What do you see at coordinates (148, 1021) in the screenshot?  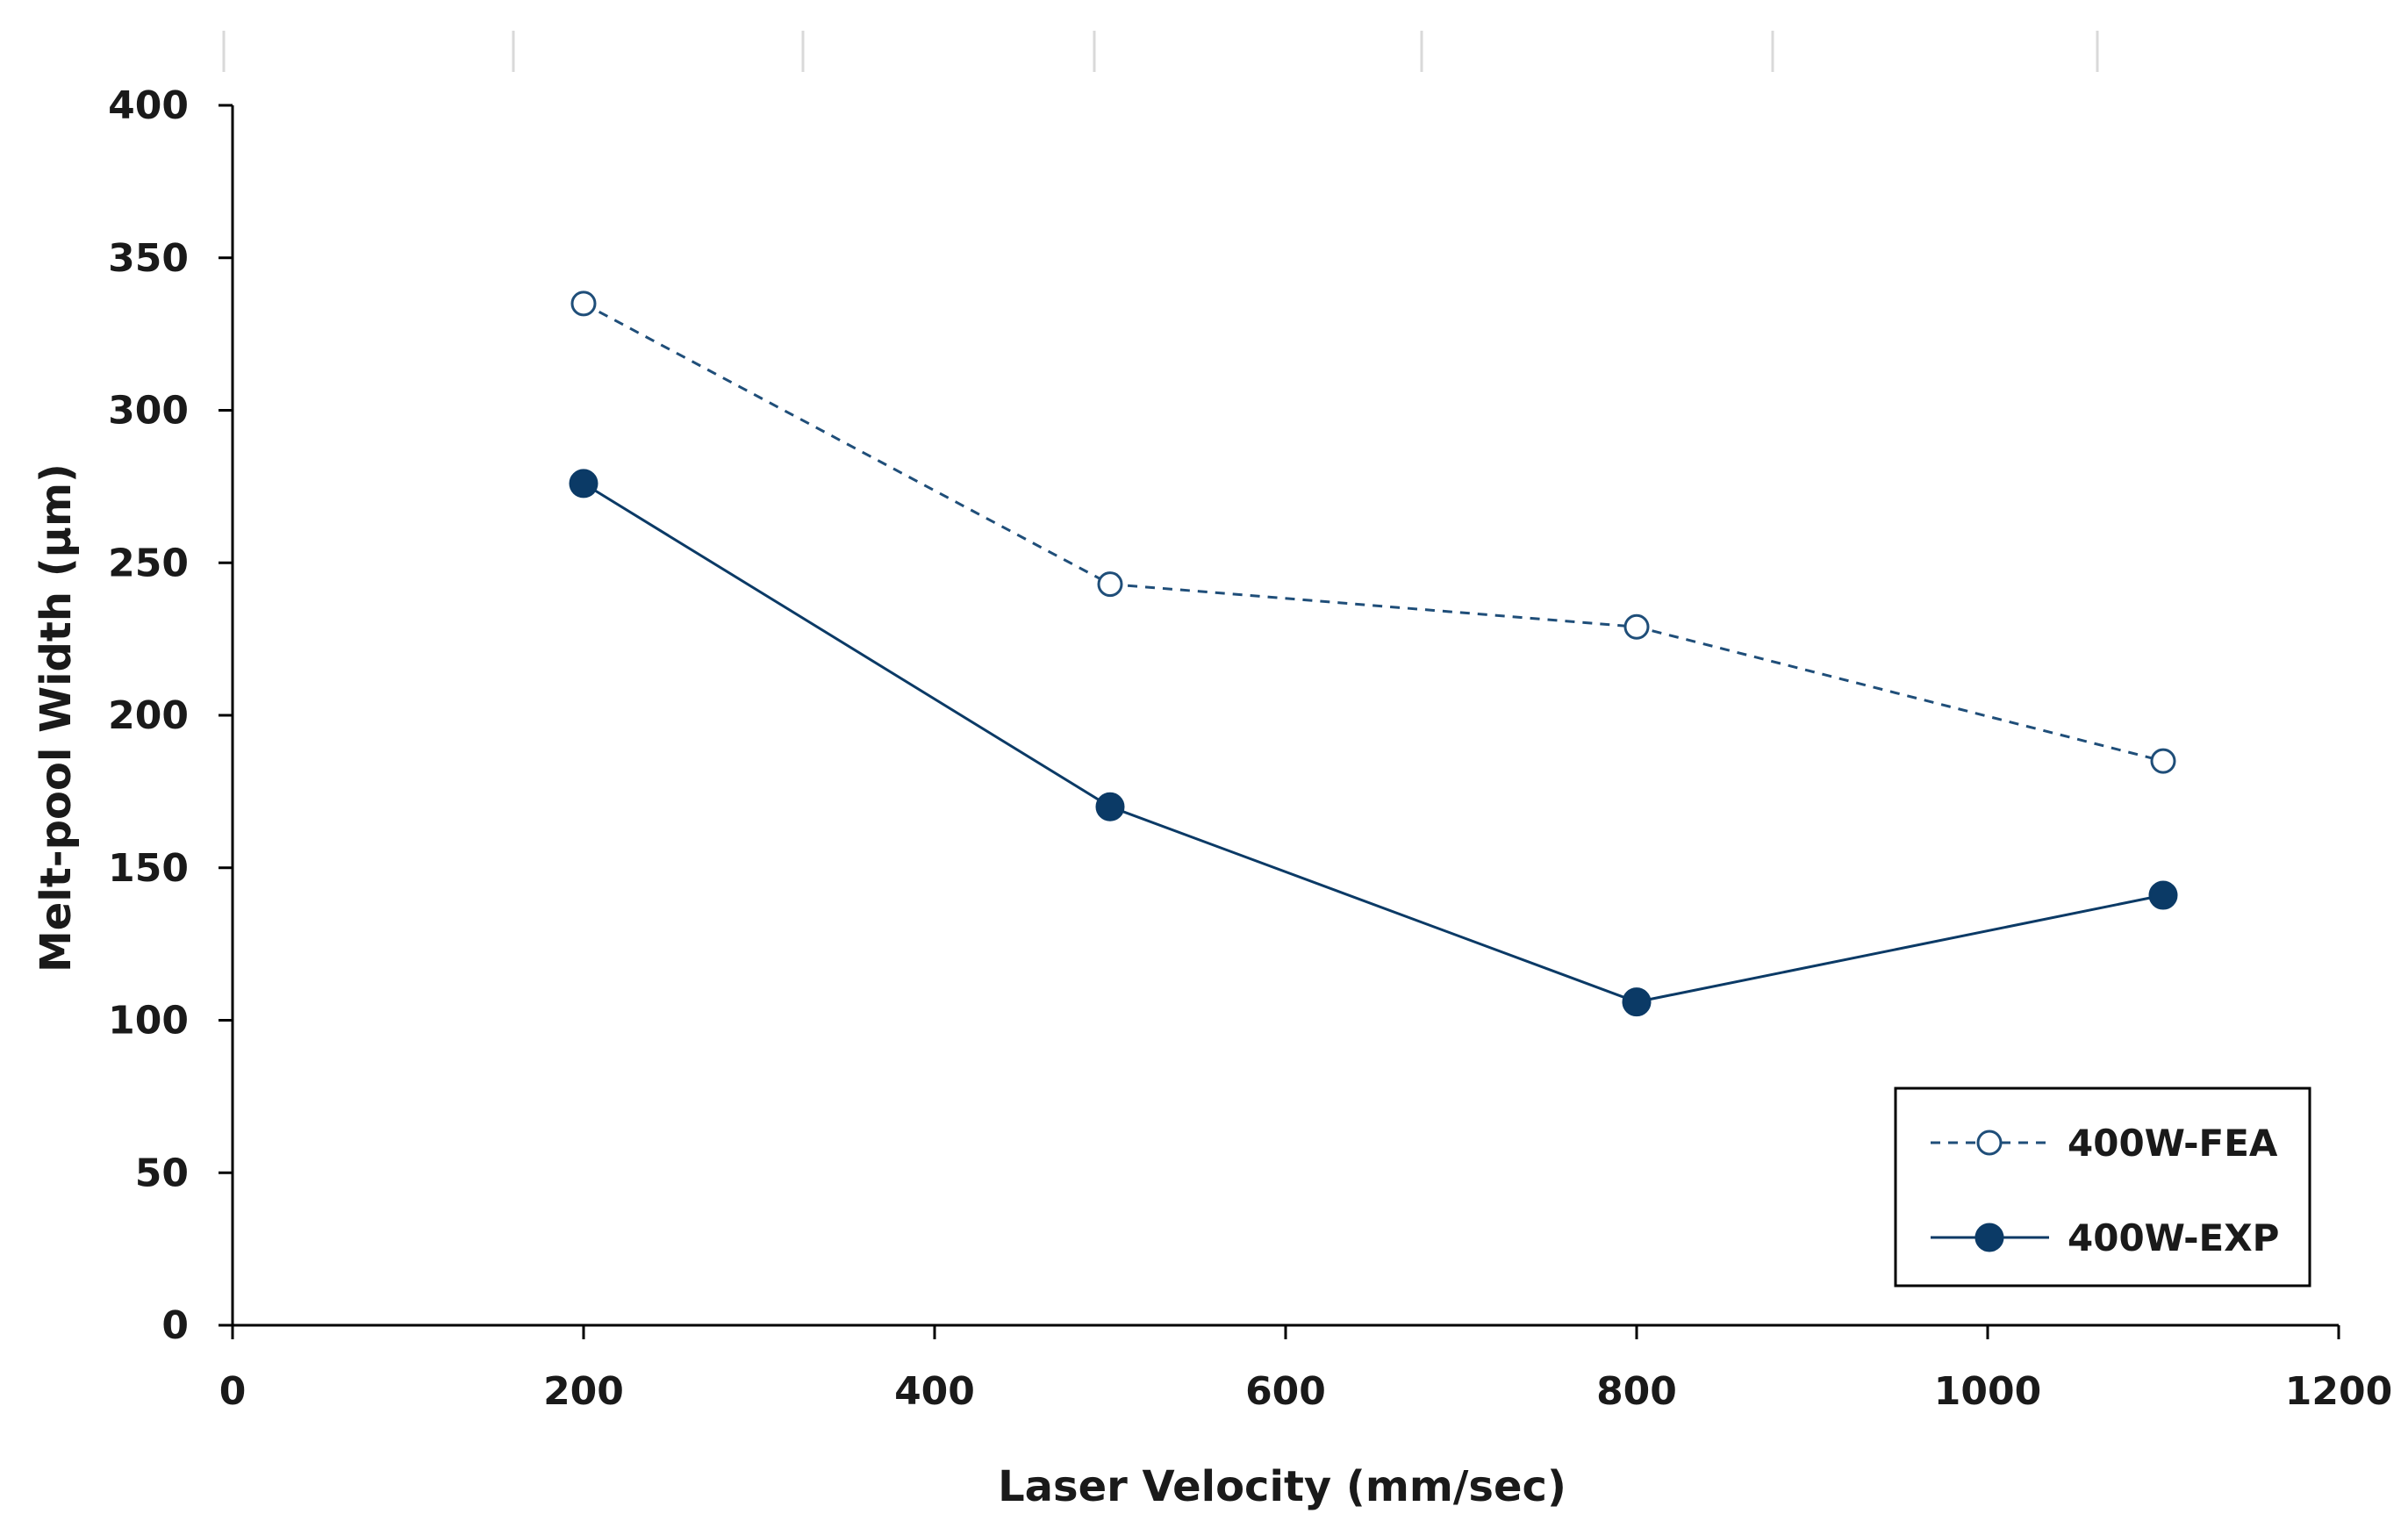 I see `y-tick-label: 100` at bounding box center [148, 1021].